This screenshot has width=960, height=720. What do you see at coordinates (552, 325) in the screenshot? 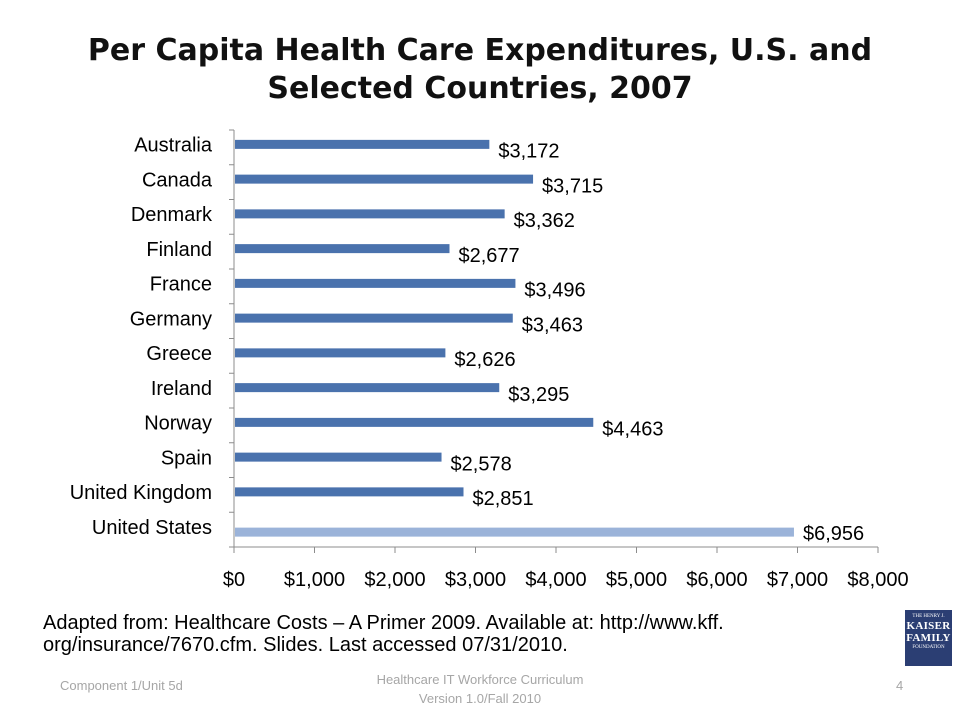
I see `data-label: $3,463` at bounding box center [552, 325].